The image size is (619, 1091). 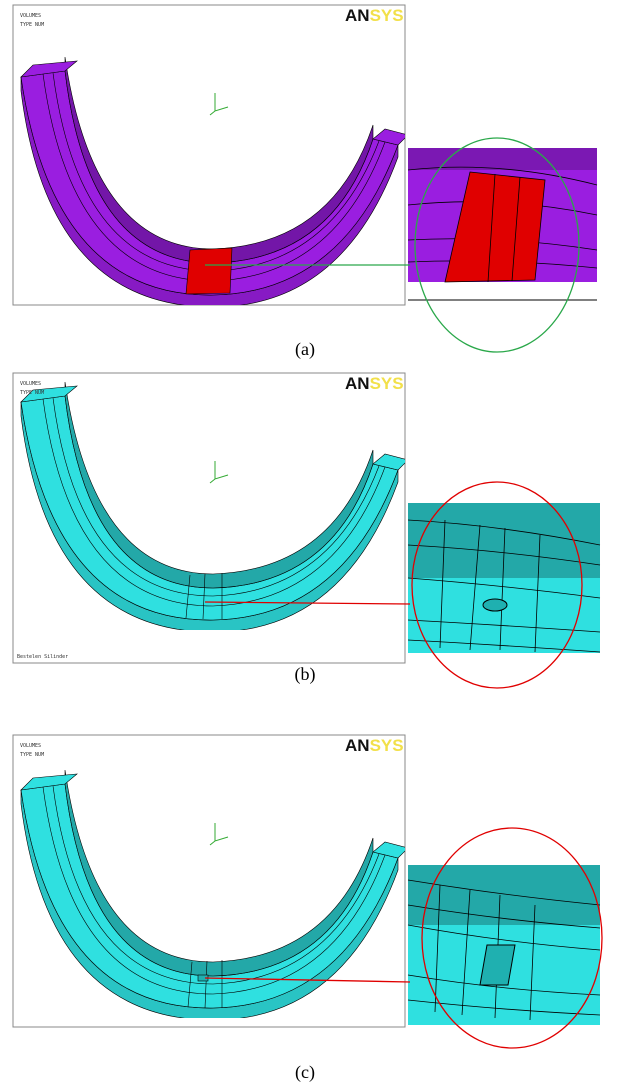 What do you see at coordinates (305, 349) in the screenshot?
I see `panel-caption: (a)` at bounding box center [305, 349].